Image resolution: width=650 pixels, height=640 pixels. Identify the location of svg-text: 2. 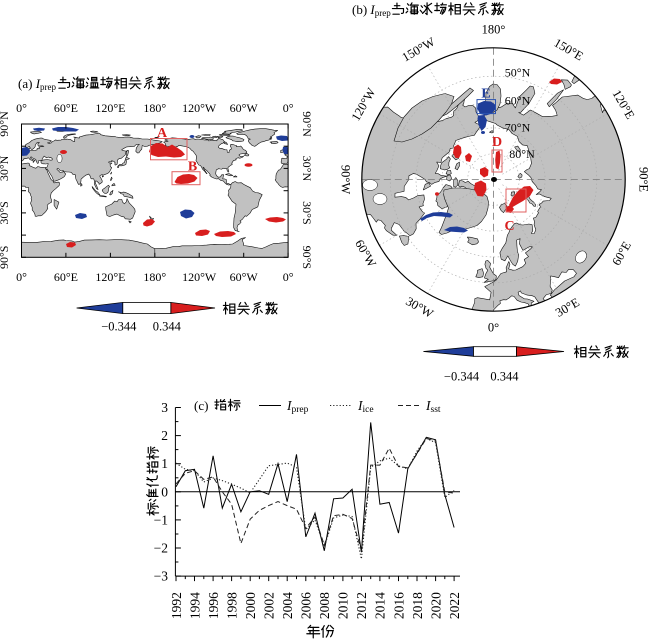
(164, 435).